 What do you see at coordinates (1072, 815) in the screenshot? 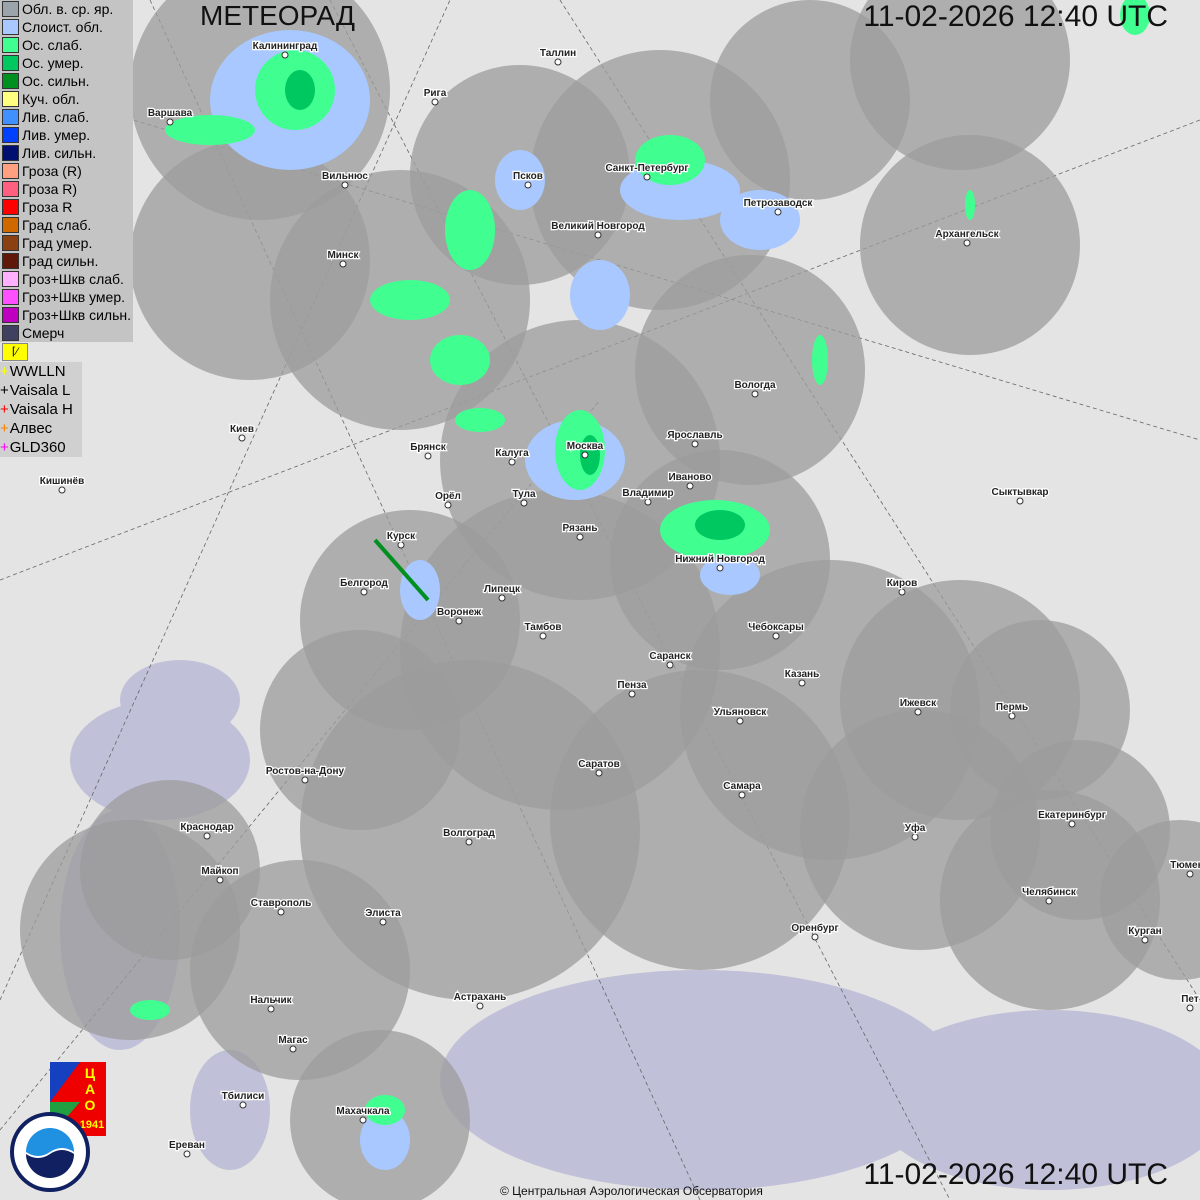
I see `city-label: Екатеринбург` at bounding box center [1072, 815].